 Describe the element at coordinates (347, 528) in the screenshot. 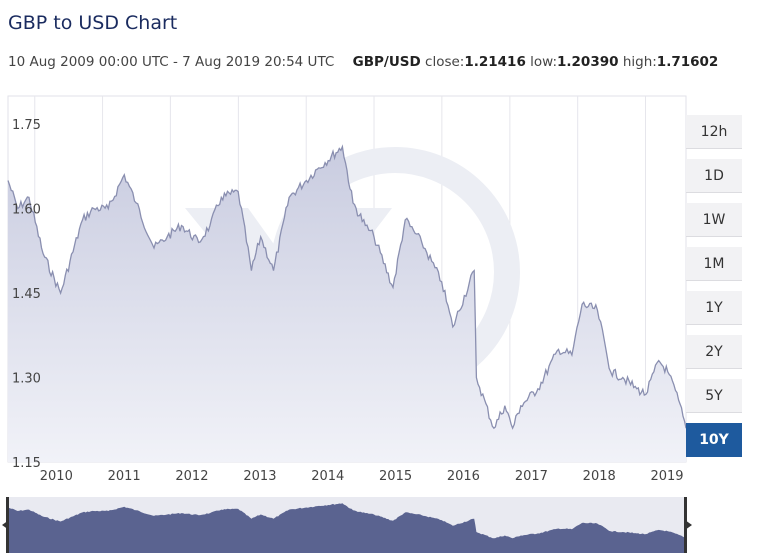

I see `navigator-series` at that location.